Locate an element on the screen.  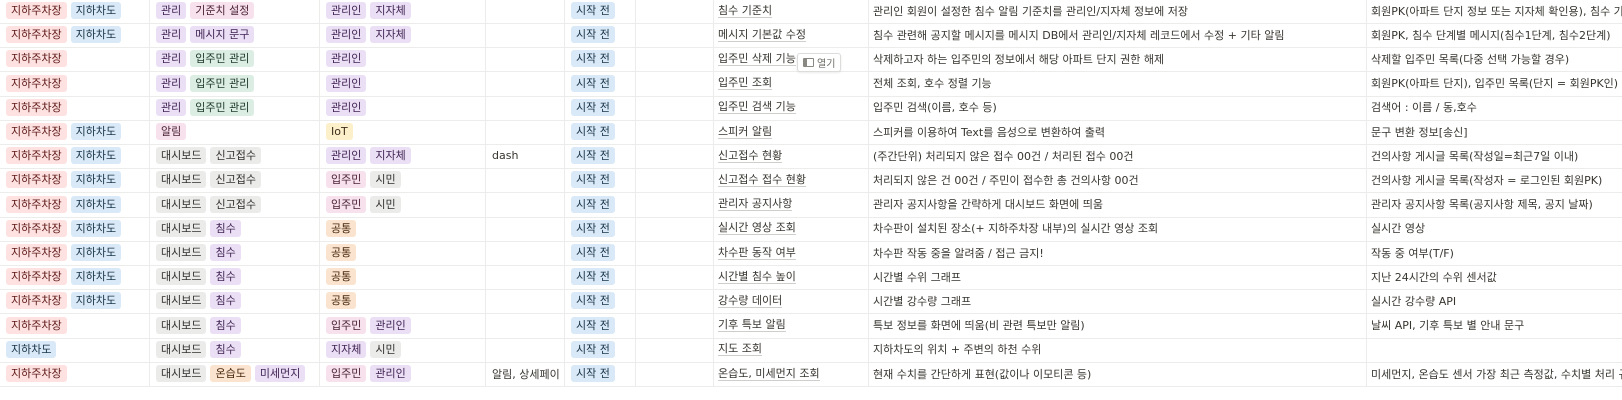
row-title: 입주민 검색 기능 is located at coordinates (757, 107).